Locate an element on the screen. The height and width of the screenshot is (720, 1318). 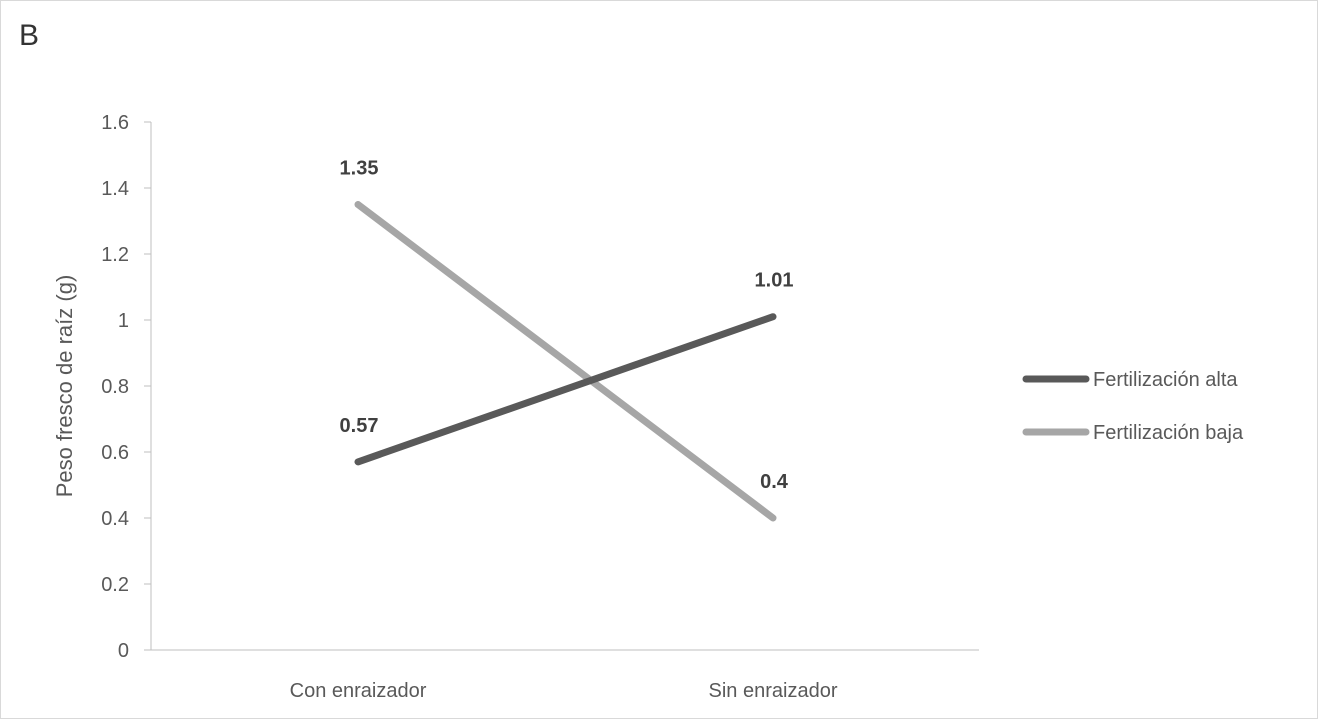
legend: Fertilización alta Fertilización baja is located at coordinates (1133, 406).